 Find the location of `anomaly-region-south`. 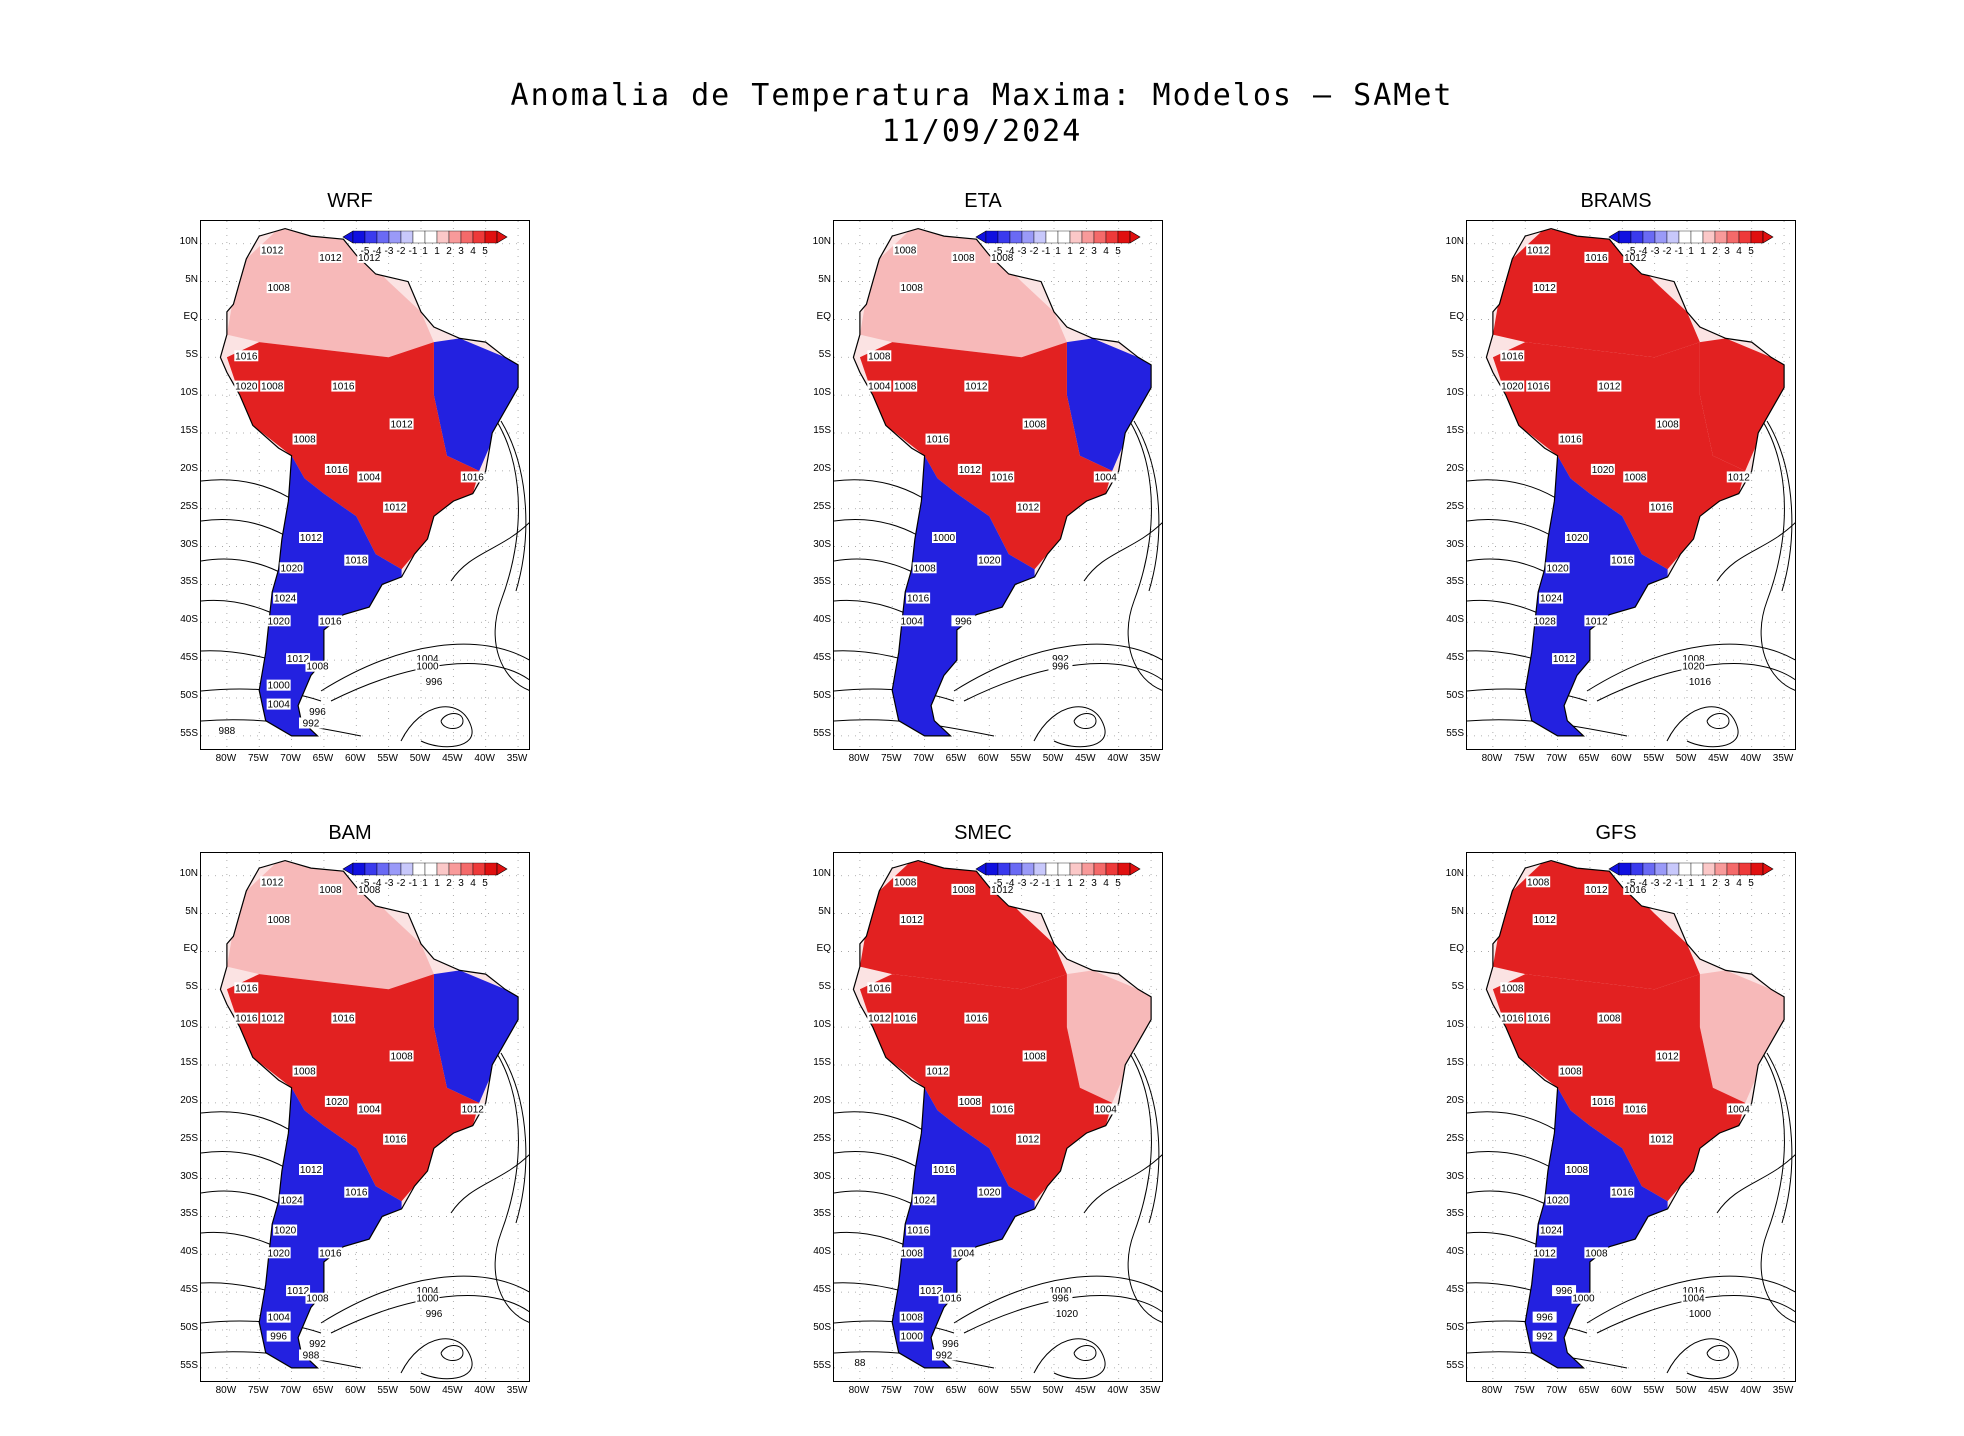

anomaly-region-south is located at coordinates (1596, 595).